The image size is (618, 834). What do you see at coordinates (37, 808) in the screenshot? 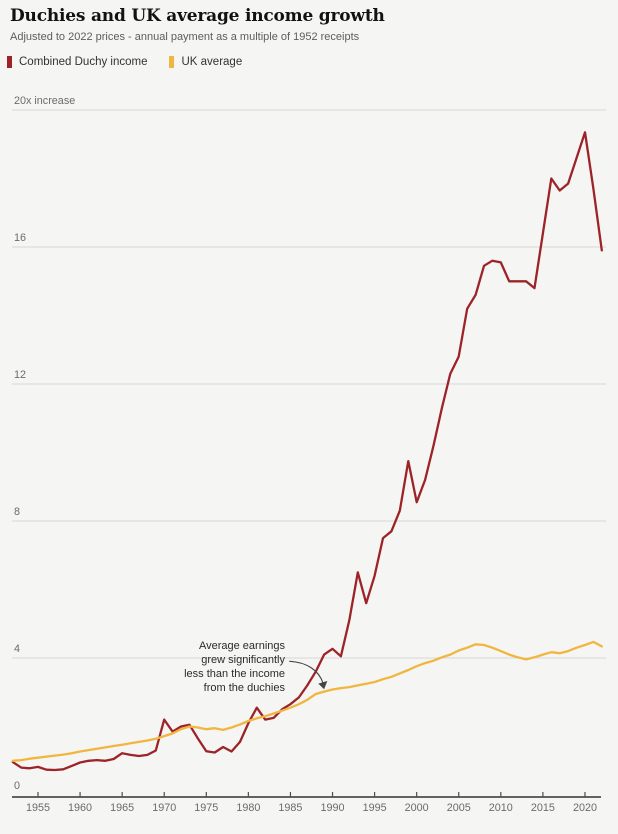
I see `x-axis-label-1955: 1955` at bounding box center [37, 808].